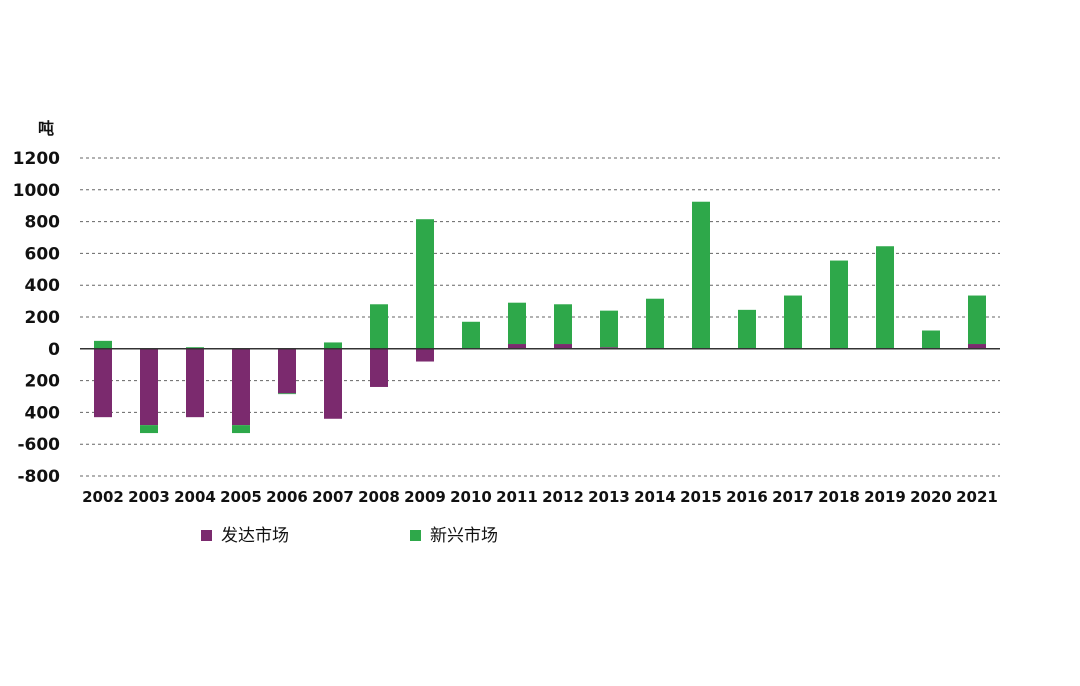  I want to click on bar-developed-2013, so click(609, 348).